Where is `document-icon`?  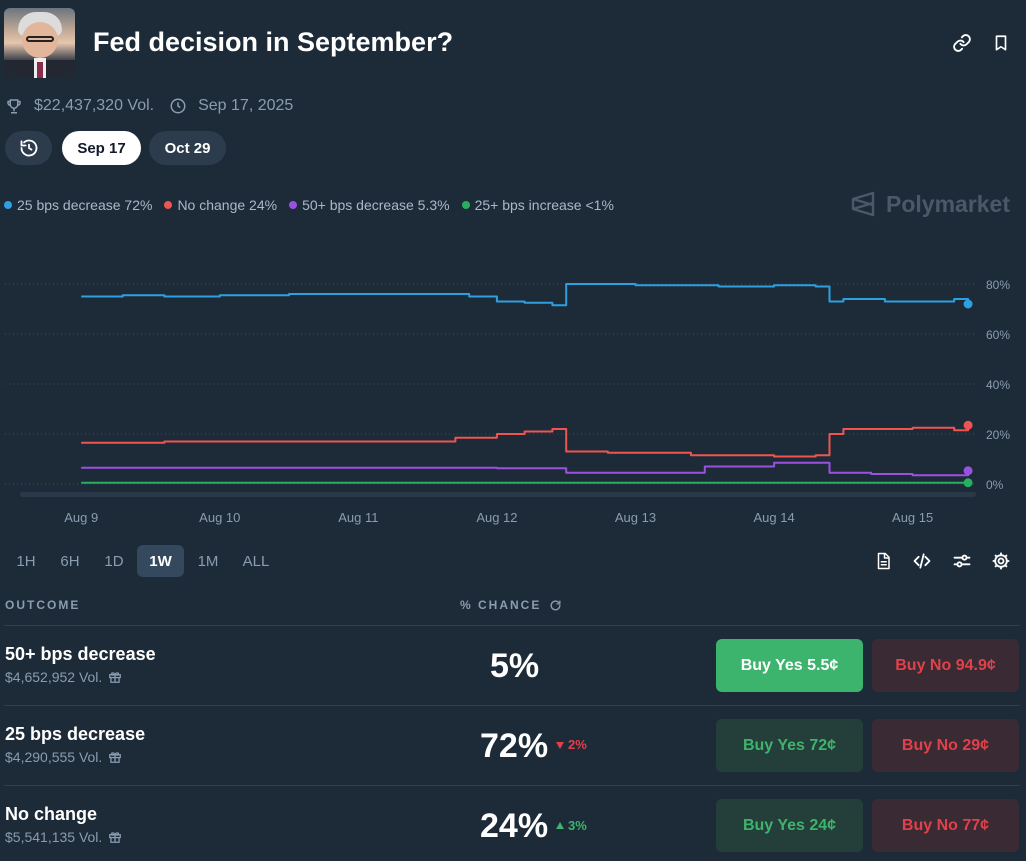 document-icon is located at coordinates (883, 561).